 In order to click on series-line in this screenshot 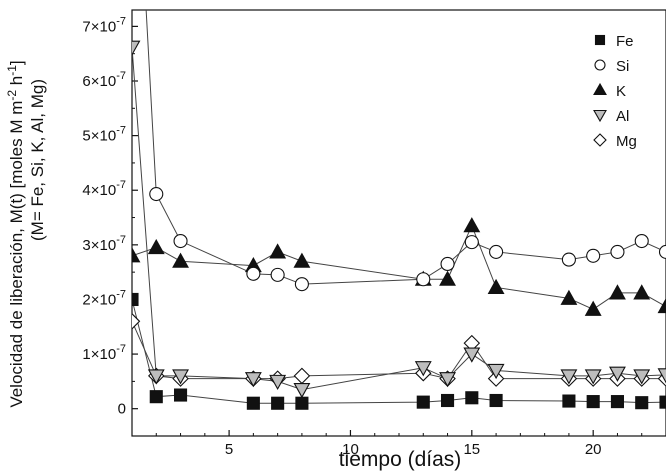, I will do `click(399, 267)`.